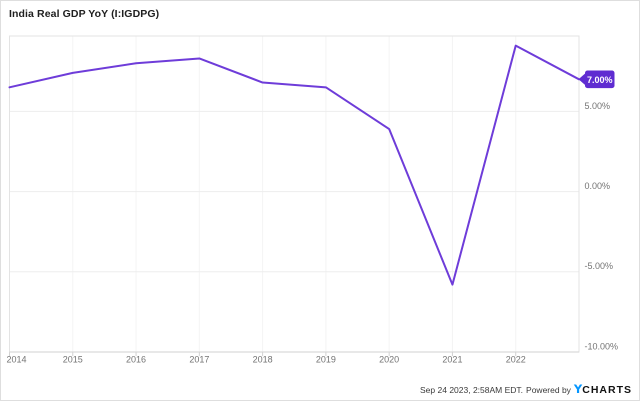 This screenshot has height=401, width=640. What do you see at coordinates (607, 390) in the screenshot?
I see `ycharts-wordmark: CHARTS` at bounding box center [607, 390].